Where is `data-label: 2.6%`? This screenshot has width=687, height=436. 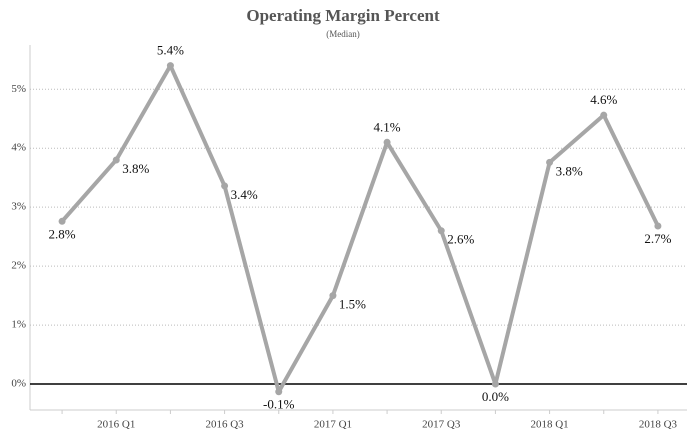
data-label: 2.6% is located at coordinates (460, 239).